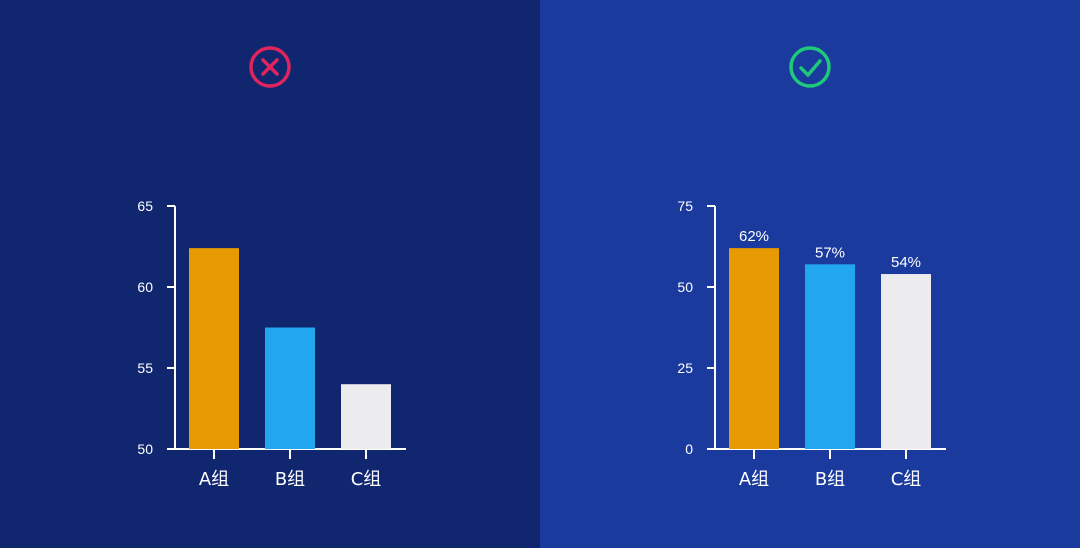 The height and width of the screenshot is (548, 1080). I want to click on check-circle-icon, so click(810, 67).